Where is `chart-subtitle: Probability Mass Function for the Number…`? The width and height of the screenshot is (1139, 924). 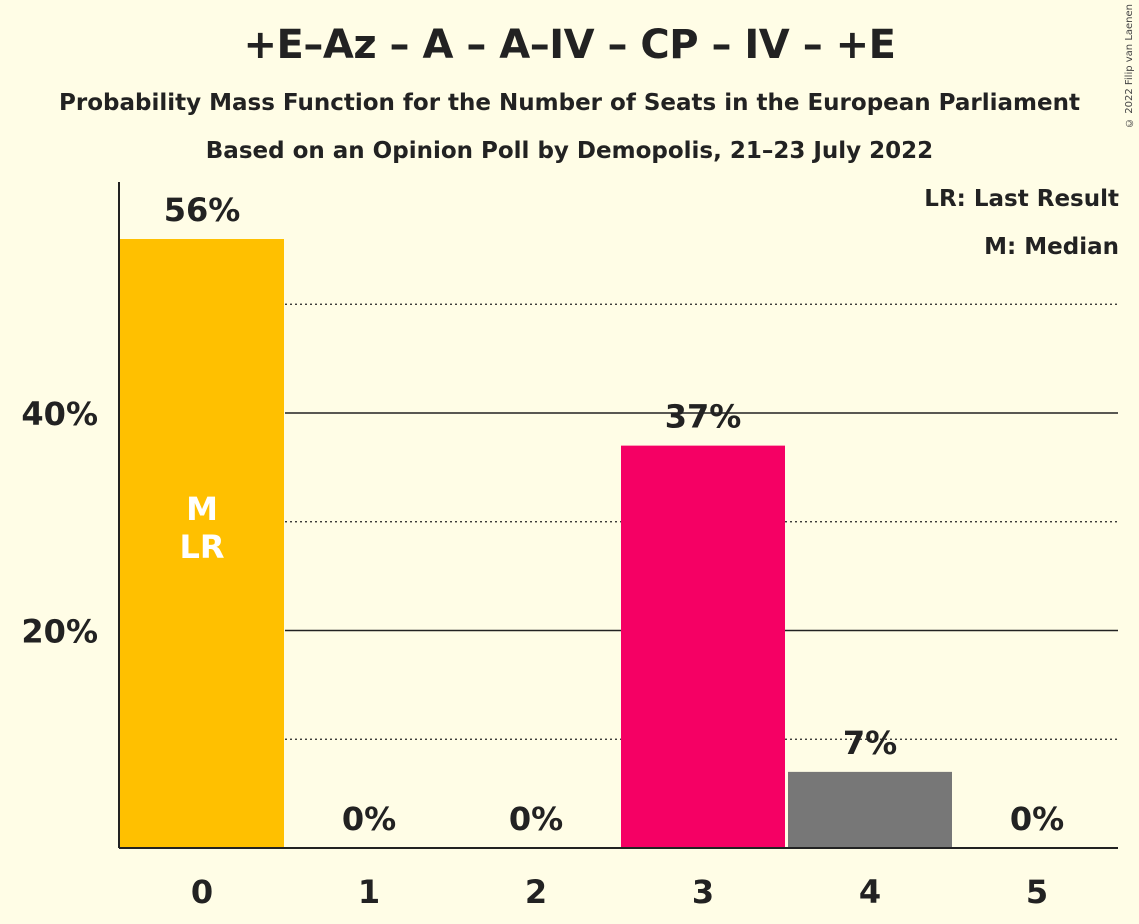 chart-subtitle: Probability Mass Function for the Number… is located at coordinates (569, 103).